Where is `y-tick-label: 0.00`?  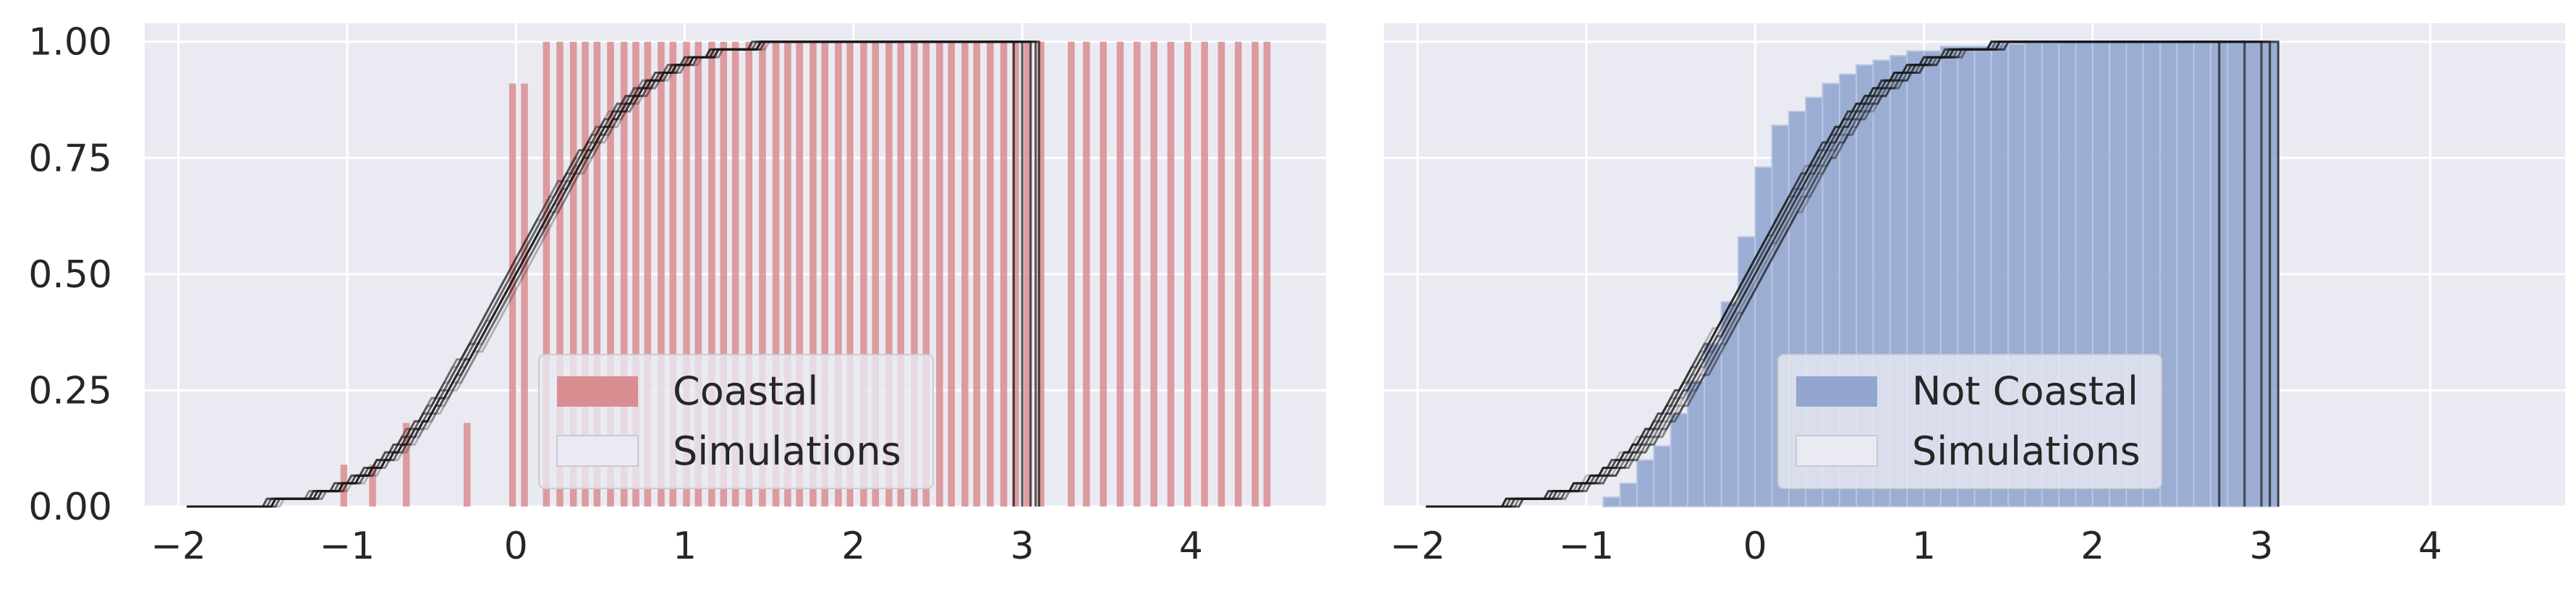
y-tick-label: 0.00 is located at coordinates (70, 508).